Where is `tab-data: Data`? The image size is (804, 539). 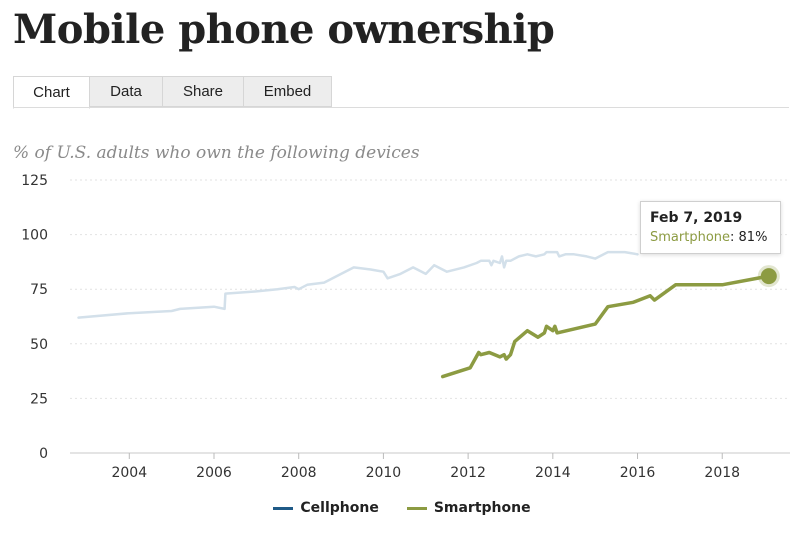 tab-data: Data is located at coordinates (126, 91).